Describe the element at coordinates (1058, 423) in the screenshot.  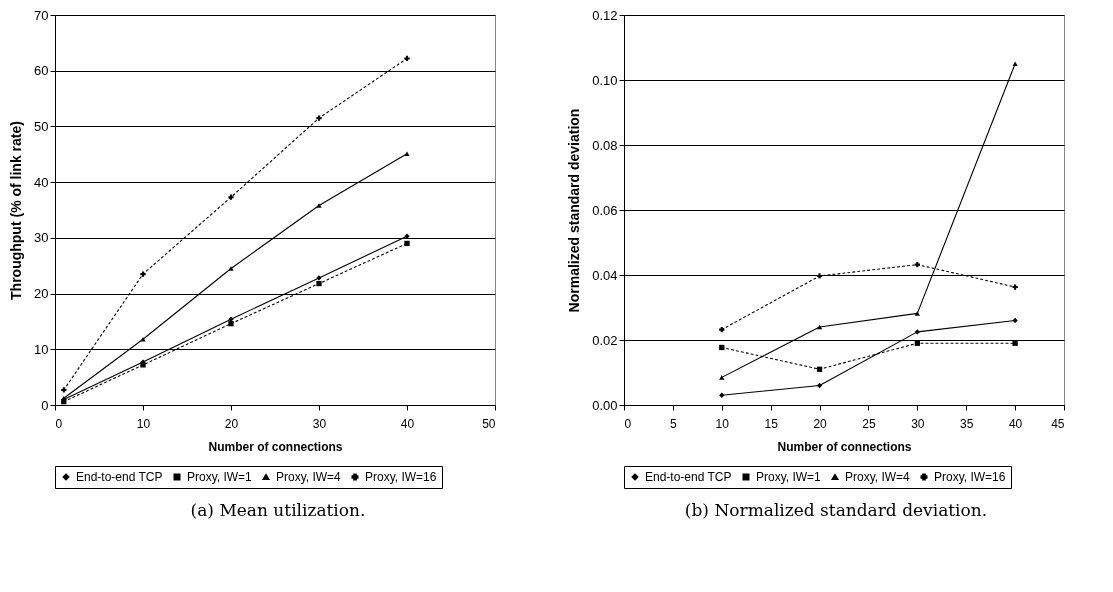
I see `x-tick-label: 45` at that location.